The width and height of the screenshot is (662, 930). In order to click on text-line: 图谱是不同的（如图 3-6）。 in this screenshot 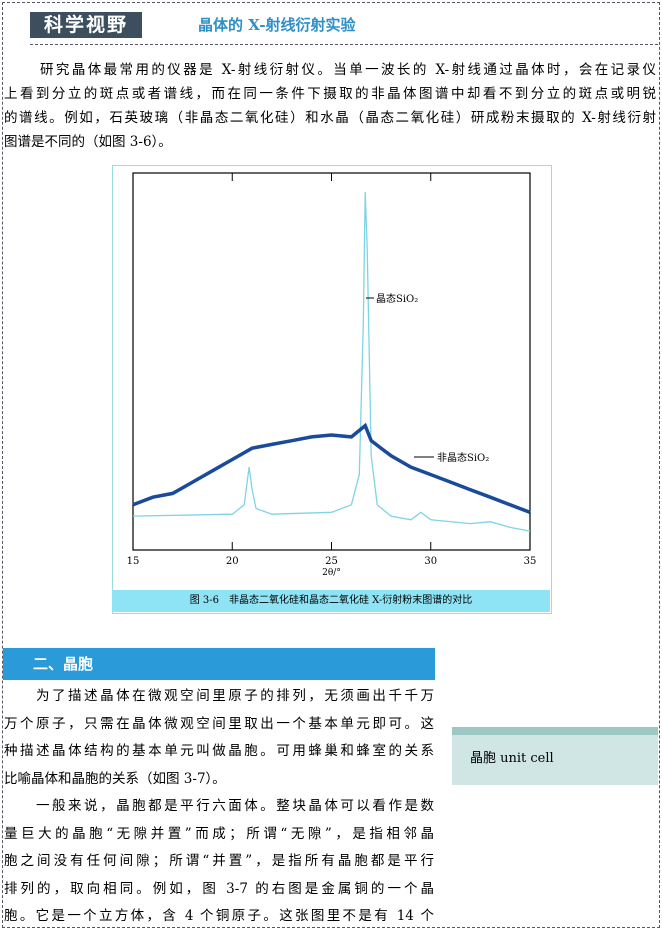, I will do `click(88, 142)`.